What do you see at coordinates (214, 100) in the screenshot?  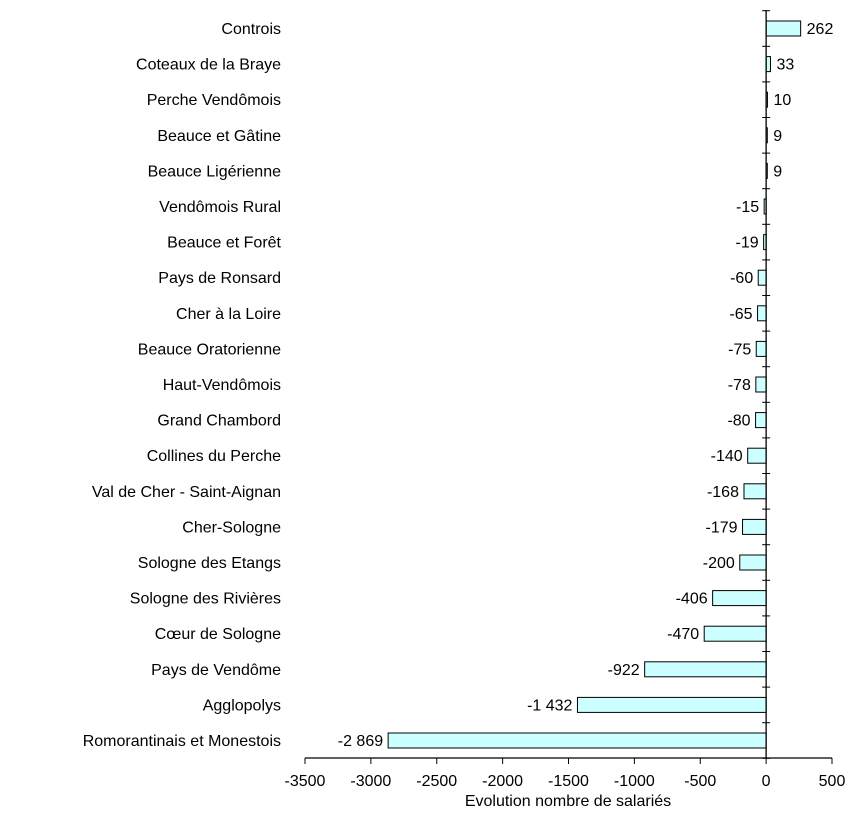 I see `category-label: Perche Vendômois` at bounding box center [214, 100].